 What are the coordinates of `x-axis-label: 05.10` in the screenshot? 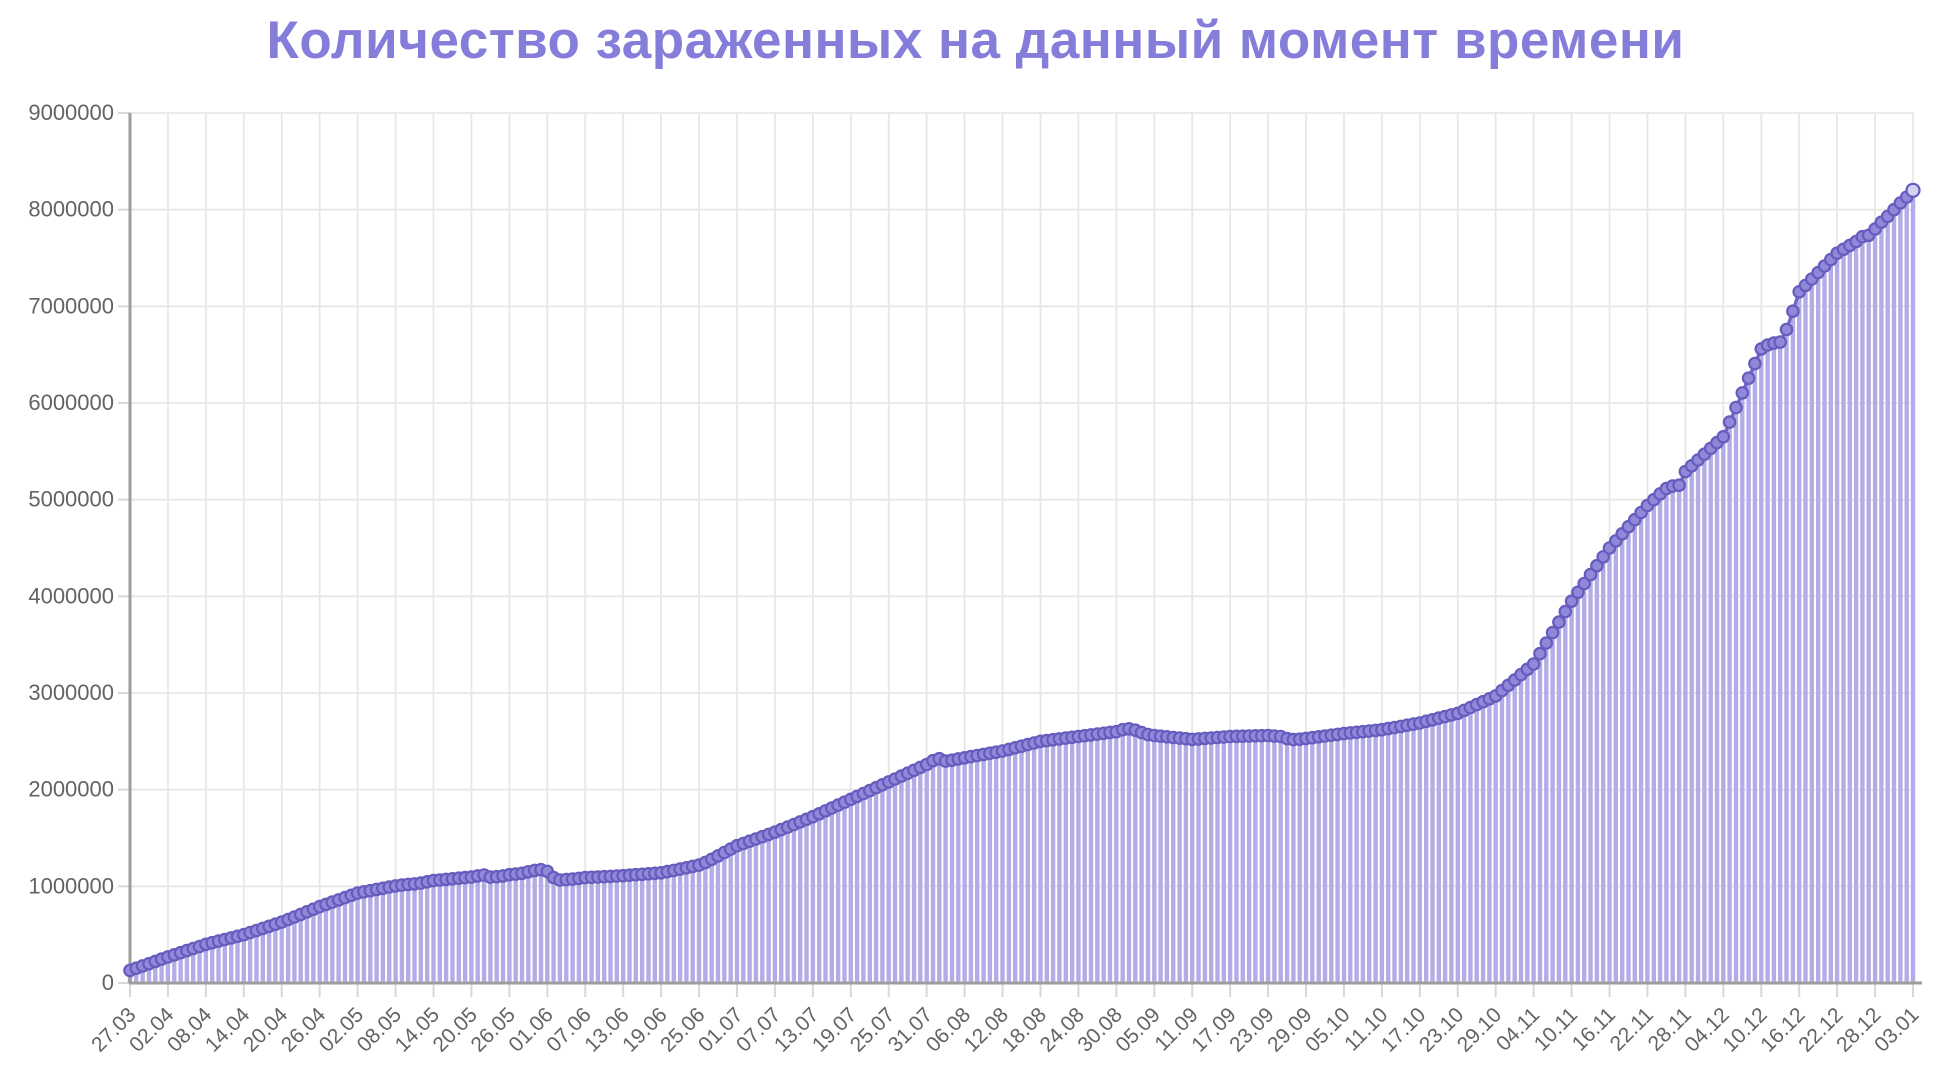 It's located at (1327, 1029).